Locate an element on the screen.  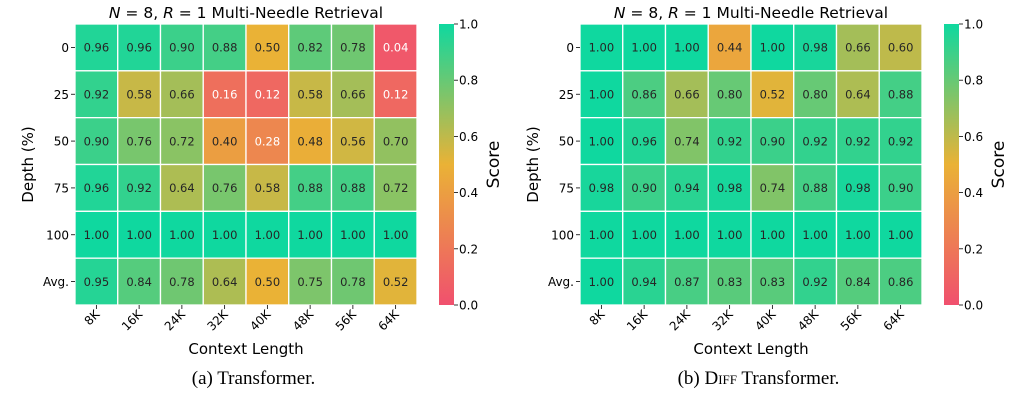
colorbar-label: Score is located at coordinates (999, 165).